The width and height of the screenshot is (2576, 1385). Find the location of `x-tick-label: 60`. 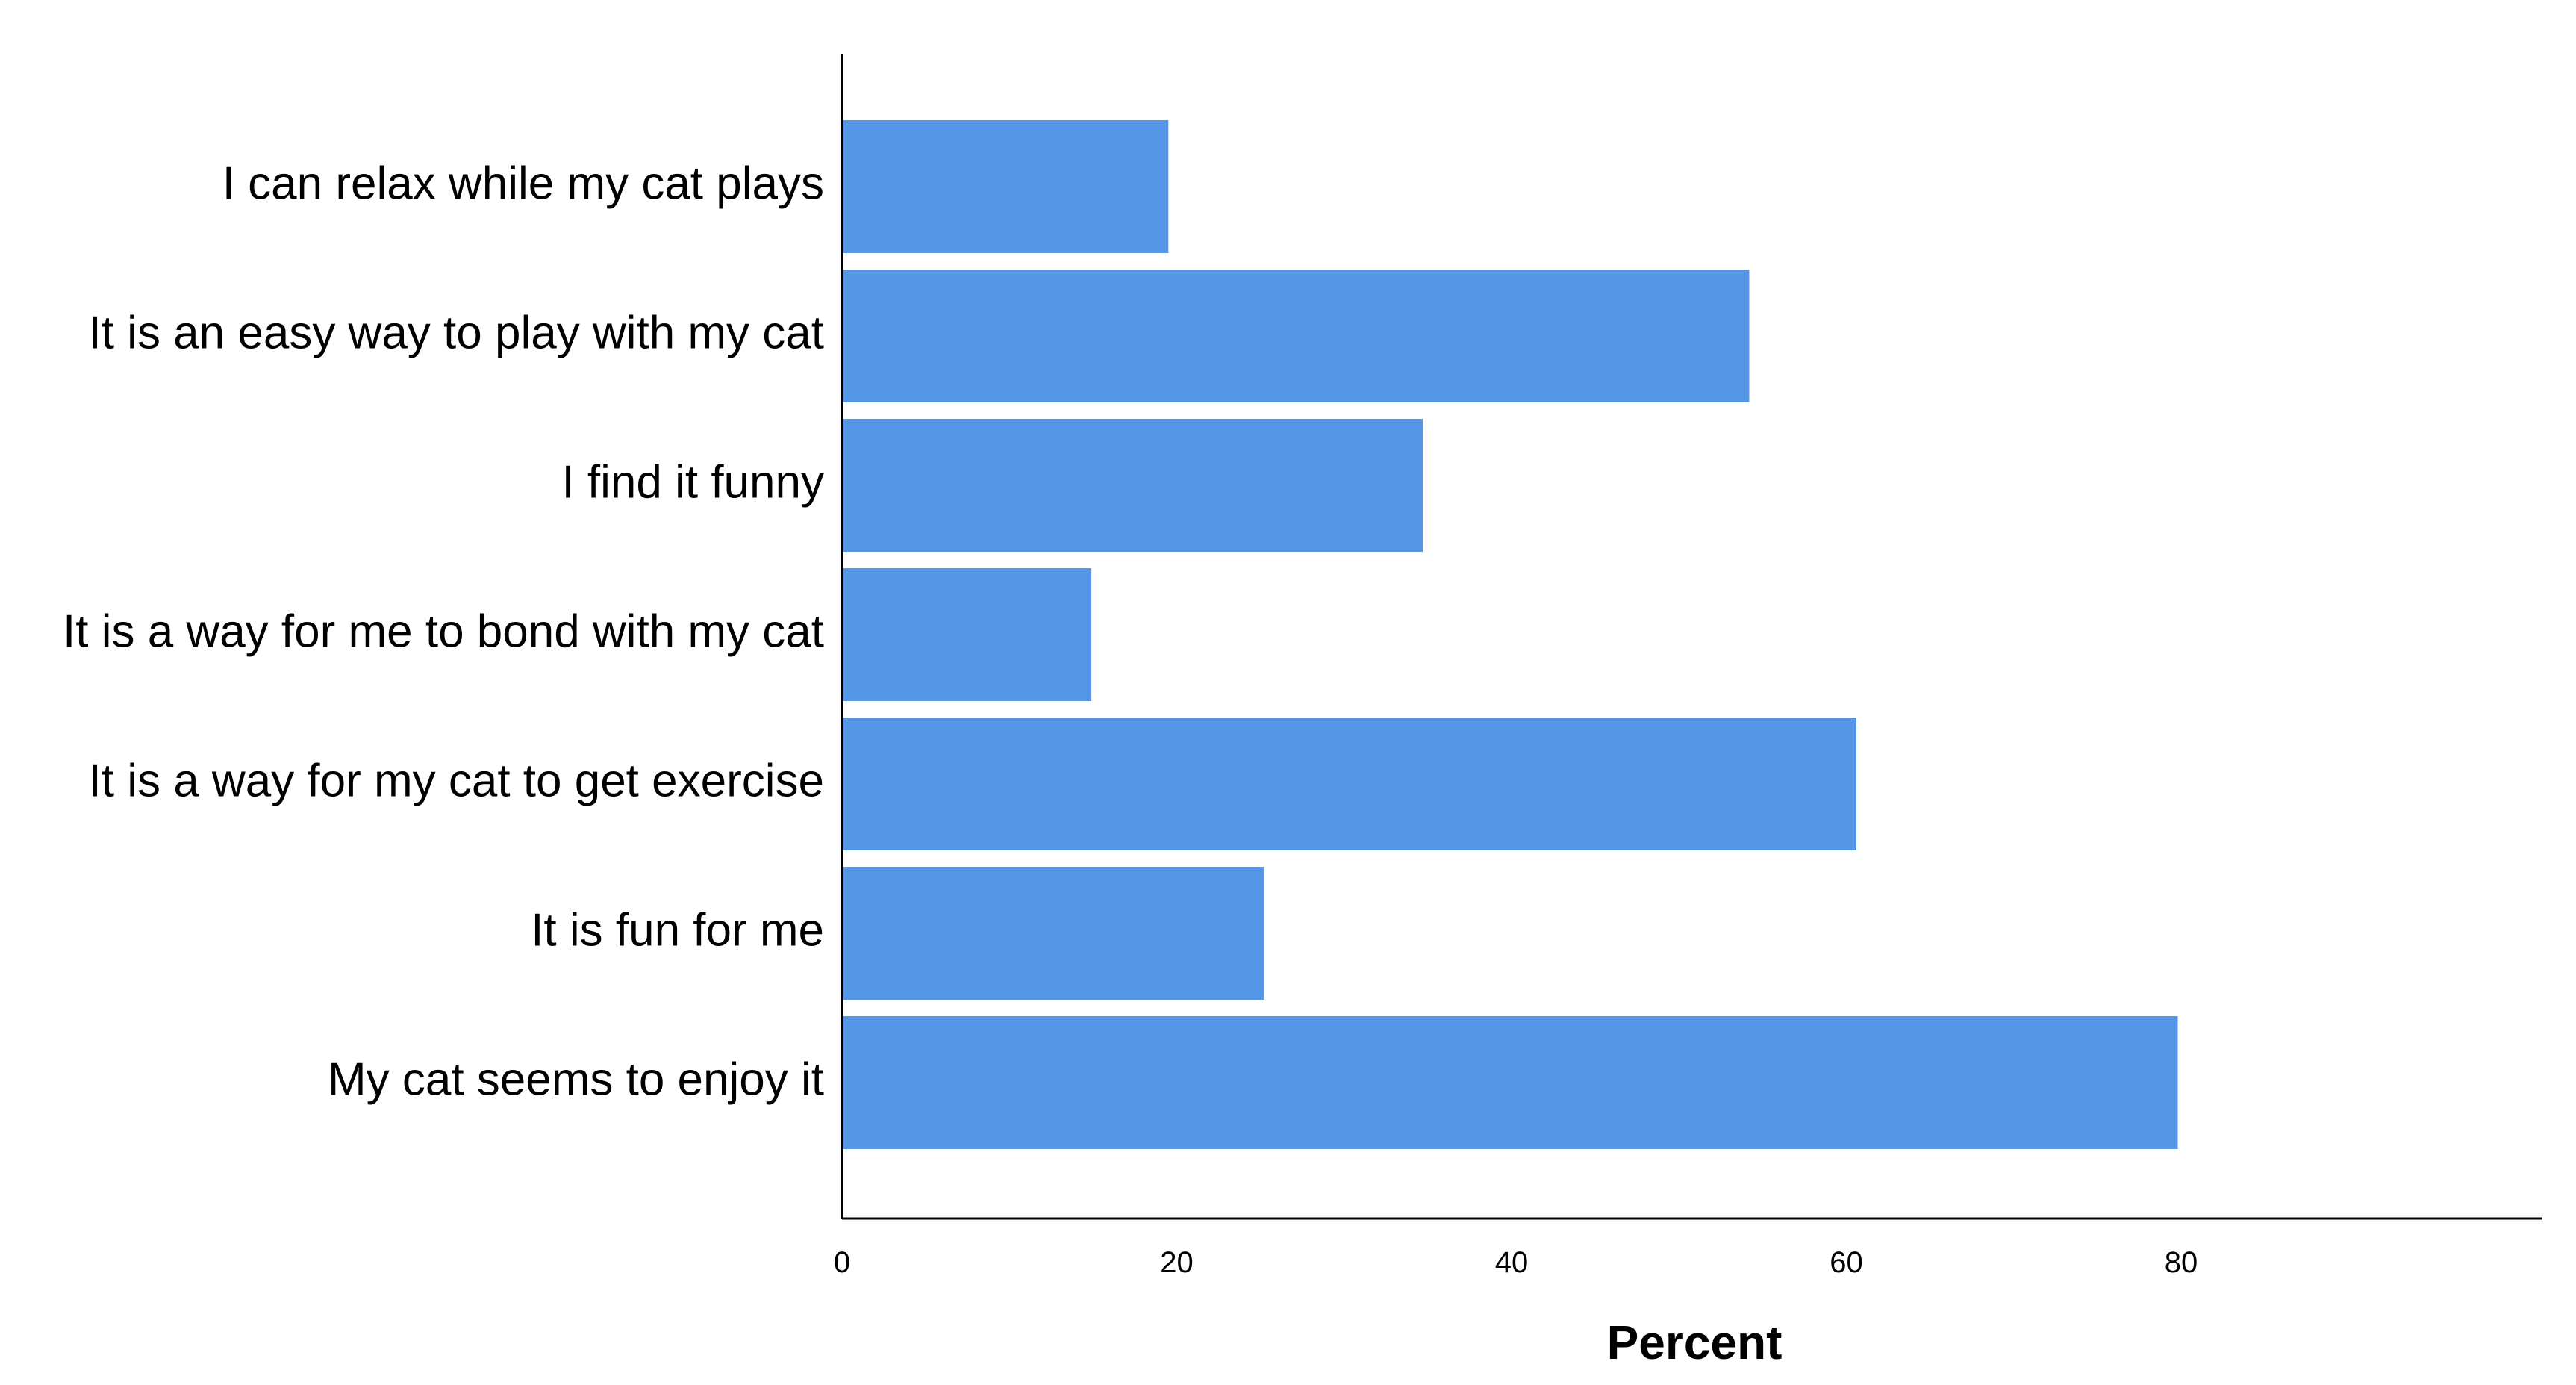

x-tick-label: 60 is located at coordinates (1846, 1262).